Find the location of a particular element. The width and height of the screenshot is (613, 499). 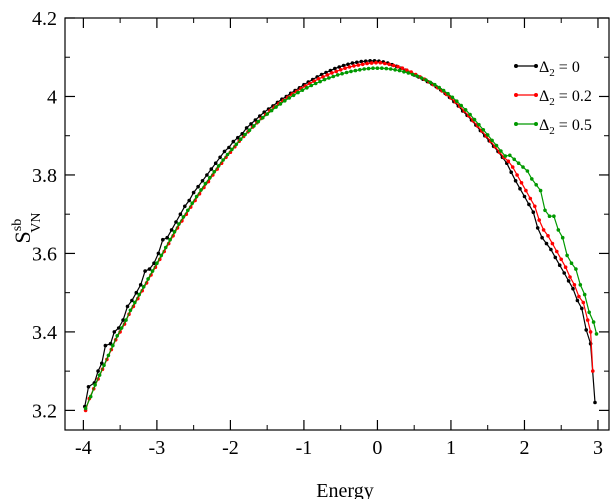

y-tick-label: 3.6 is located at coordinates (44, 254).